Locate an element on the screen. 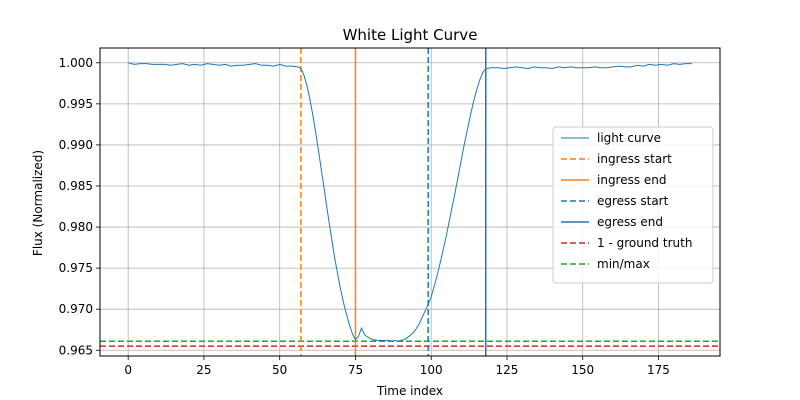 The width and height of the screenshot is (800, 400). x-tick-label: 50 is located at coordinates (279, 370).